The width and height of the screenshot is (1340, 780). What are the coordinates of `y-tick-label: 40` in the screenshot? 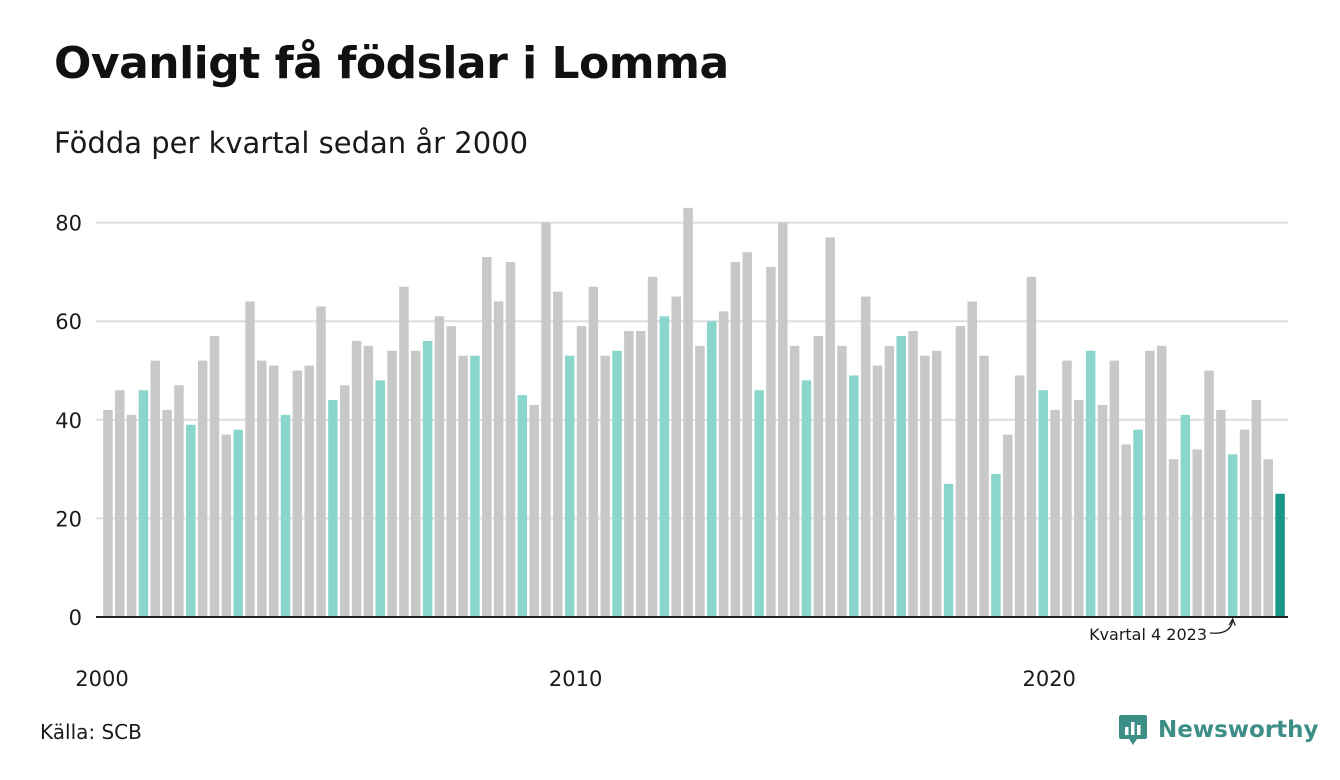 It's located at (68, 421).